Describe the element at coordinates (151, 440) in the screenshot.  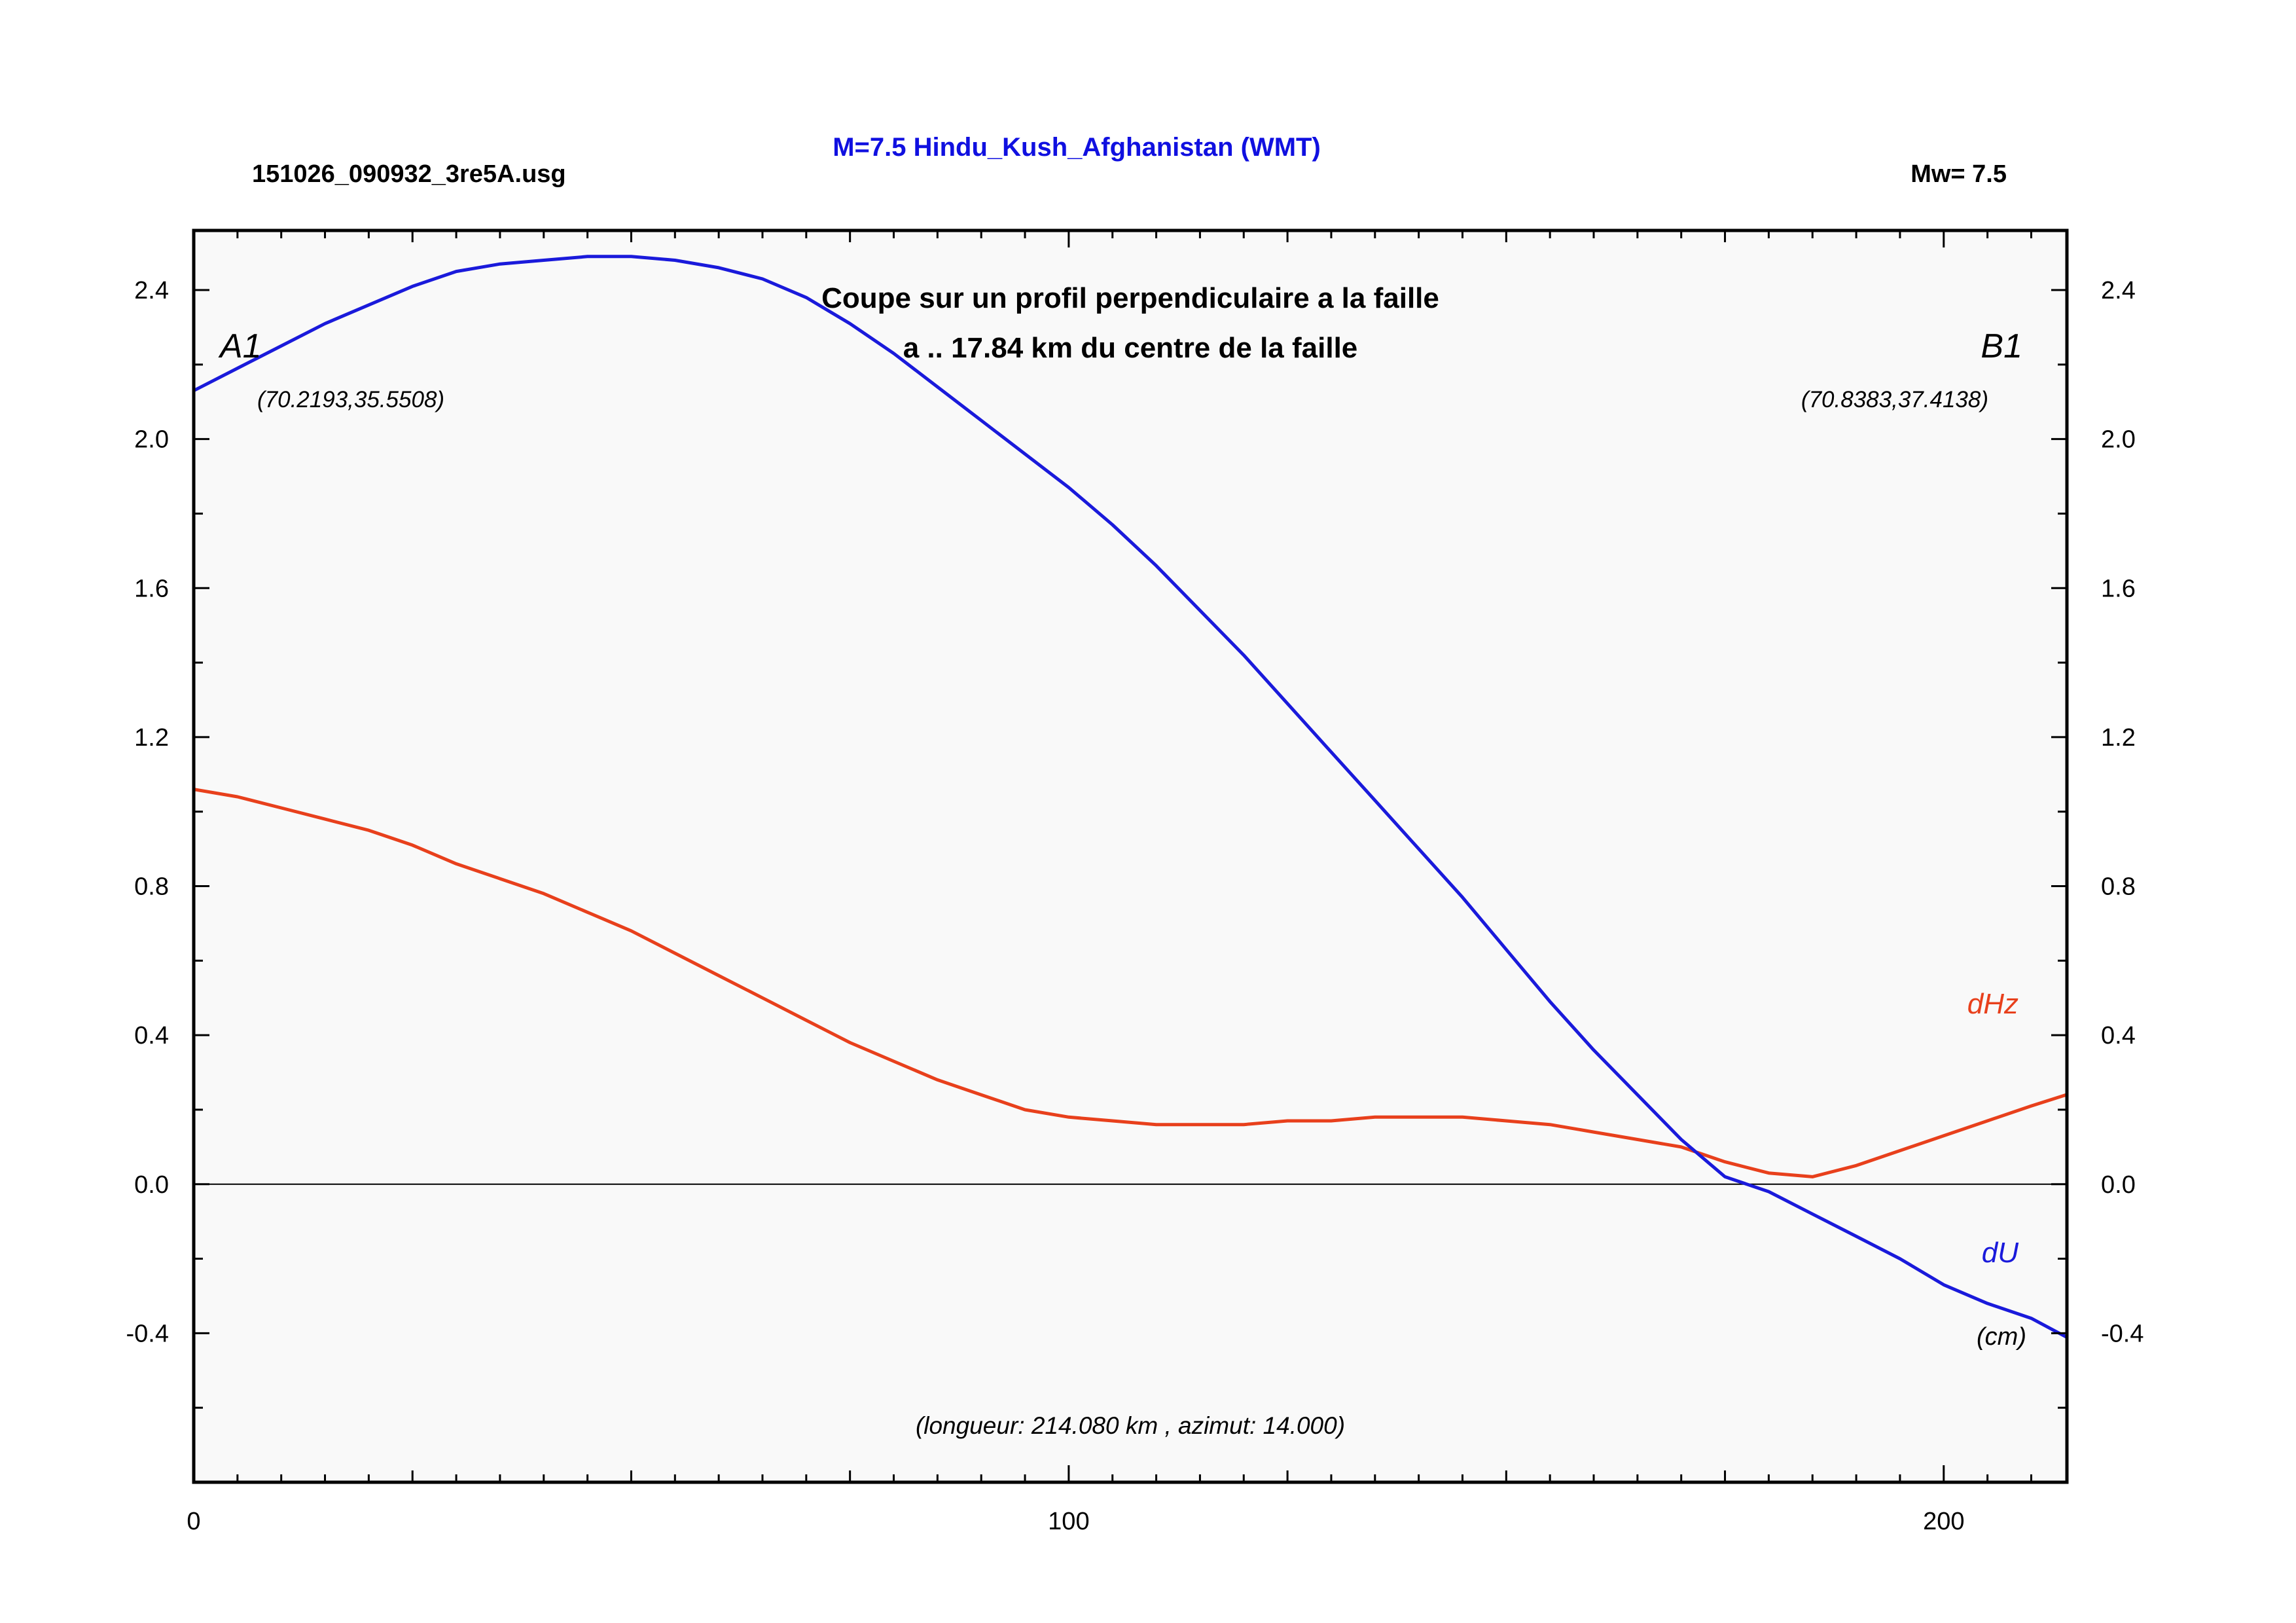
I see `y-tick-label: 2.0` at that location.